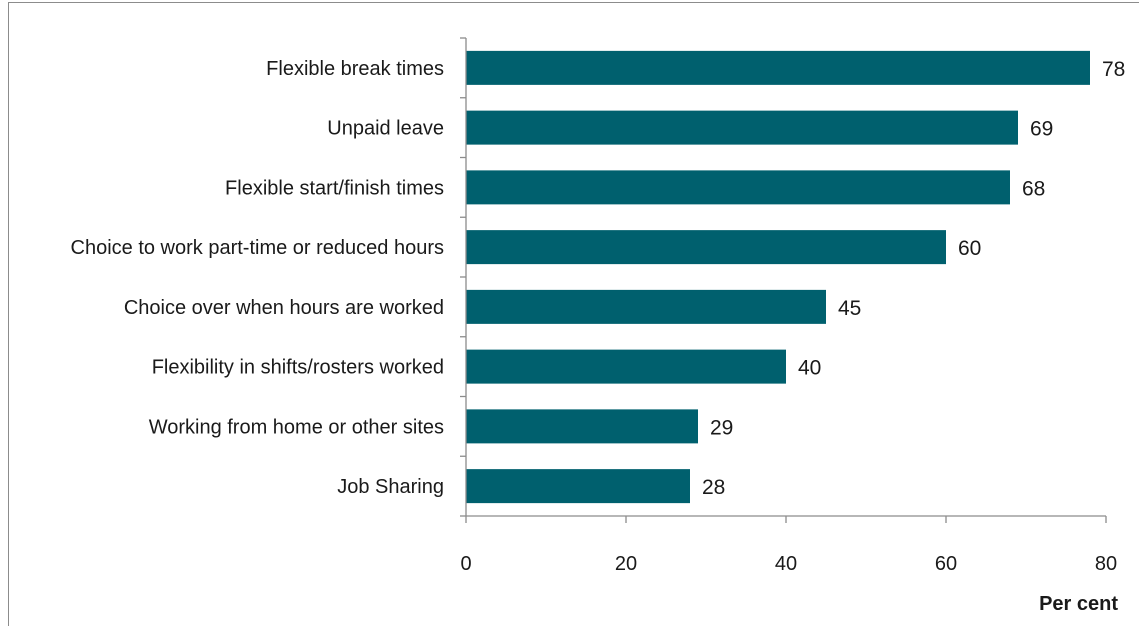 Image resolution: width=1139 pixels, height=626 pixels. I want to click on x-tick-label: 60, so click(946, 564).